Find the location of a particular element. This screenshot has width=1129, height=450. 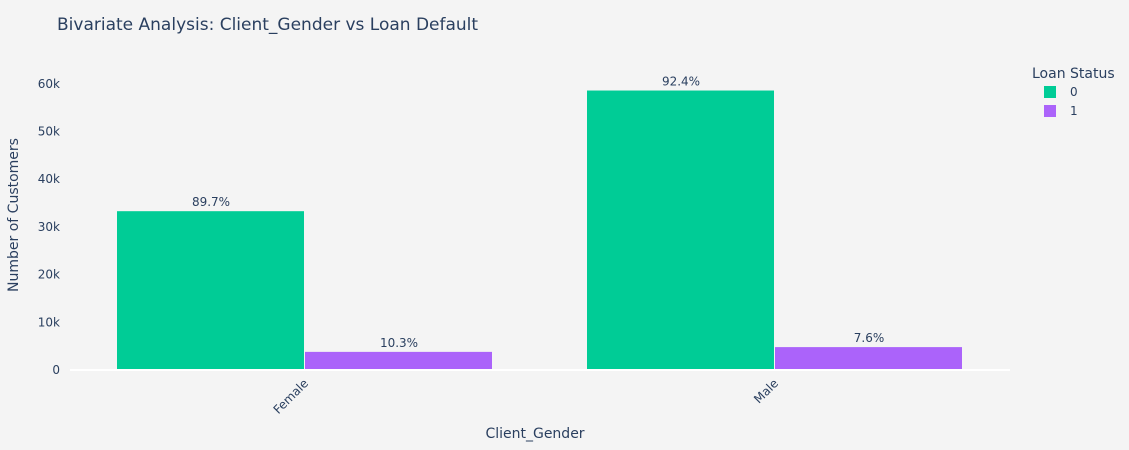

x-axis-ticks: Female Male is located at coordinates (526, 396).